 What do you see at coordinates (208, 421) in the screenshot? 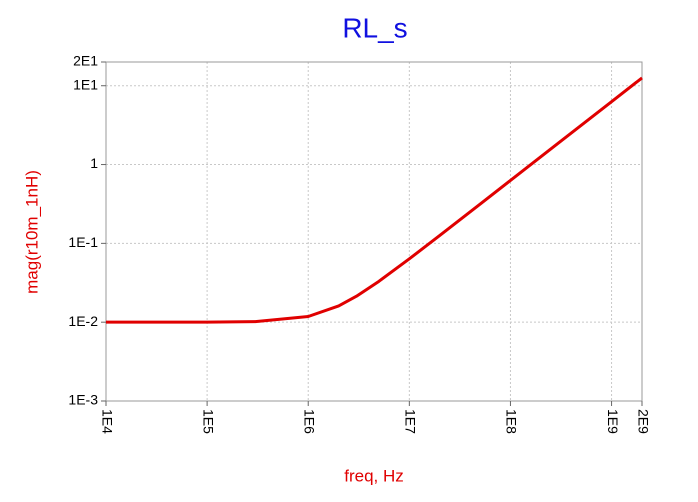
I see `x-tick-label: 1E5` at bounding box center [208, 421].